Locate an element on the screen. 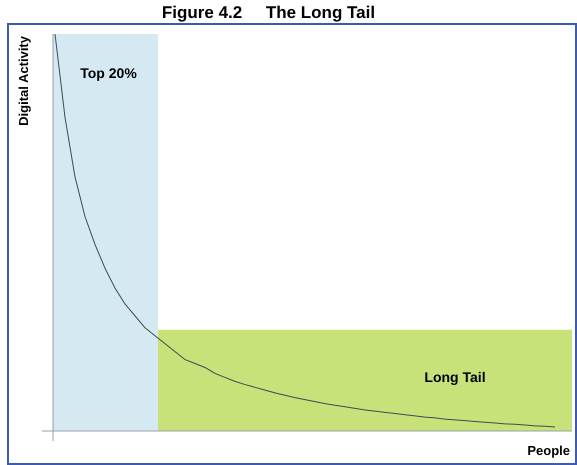 This screenshot has width=577, height=465. x-axis-title: People is located at coordinates (548, 450).